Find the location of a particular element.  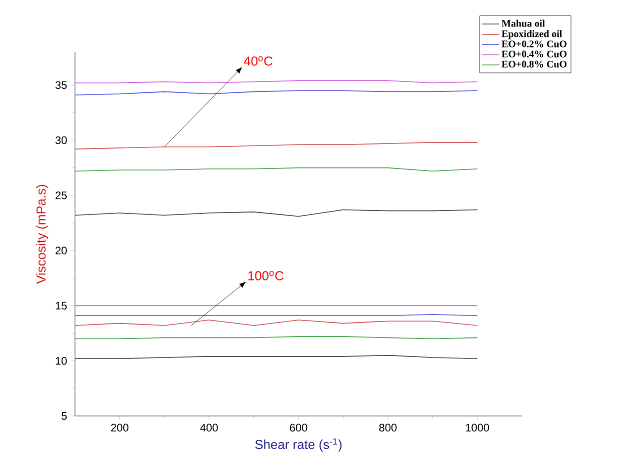

legend-label: EO+0.8% CuO is located at coordinates (534, 64).